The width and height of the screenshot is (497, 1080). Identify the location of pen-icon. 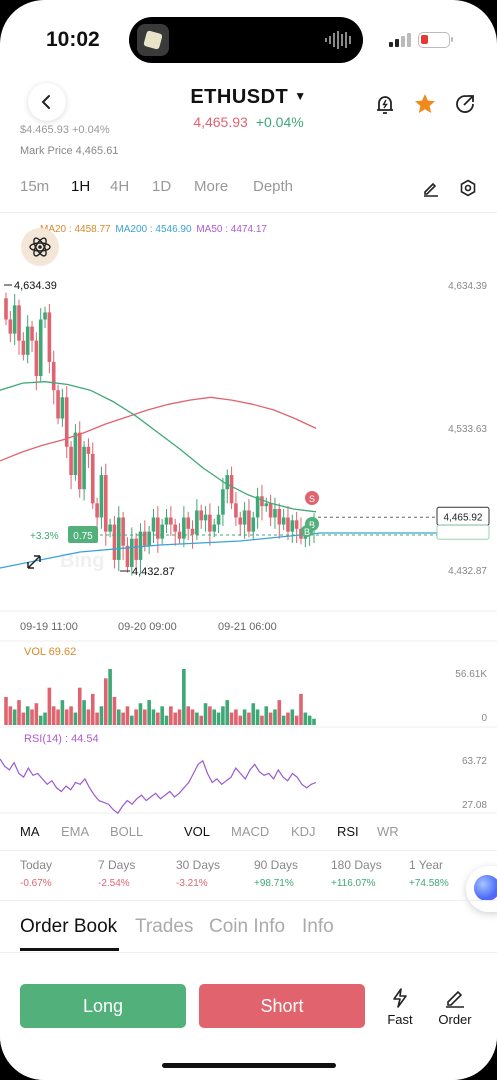
(455, 999).